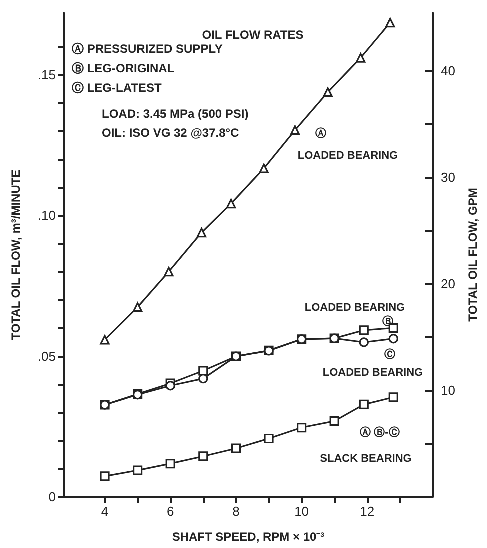  What do you see at coordinates (366, 459) in the screenshot?
I see `annotation: SLACK BEARING` at bounding box center [366, 459].